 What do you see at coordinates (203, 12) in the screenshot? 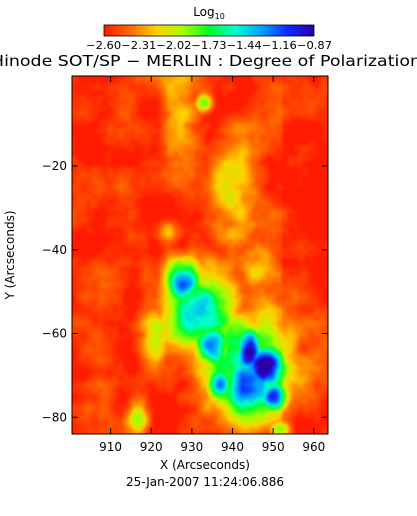
I see `colorbar-title-text: Log` at bounding box center [203, 12].